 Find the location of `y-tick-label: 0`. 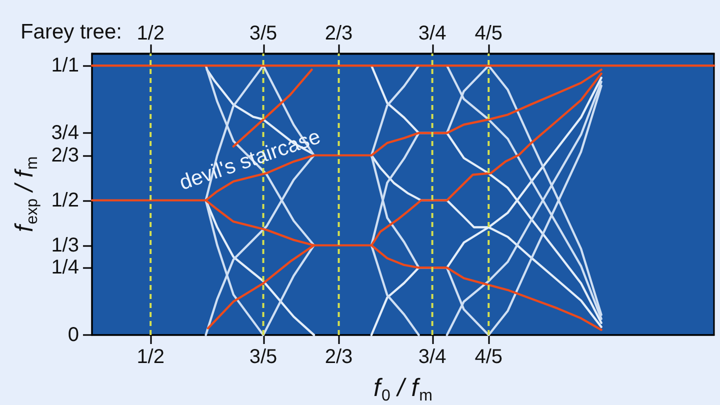

y-tick-label: 0 is located at coordinates (73, 335).